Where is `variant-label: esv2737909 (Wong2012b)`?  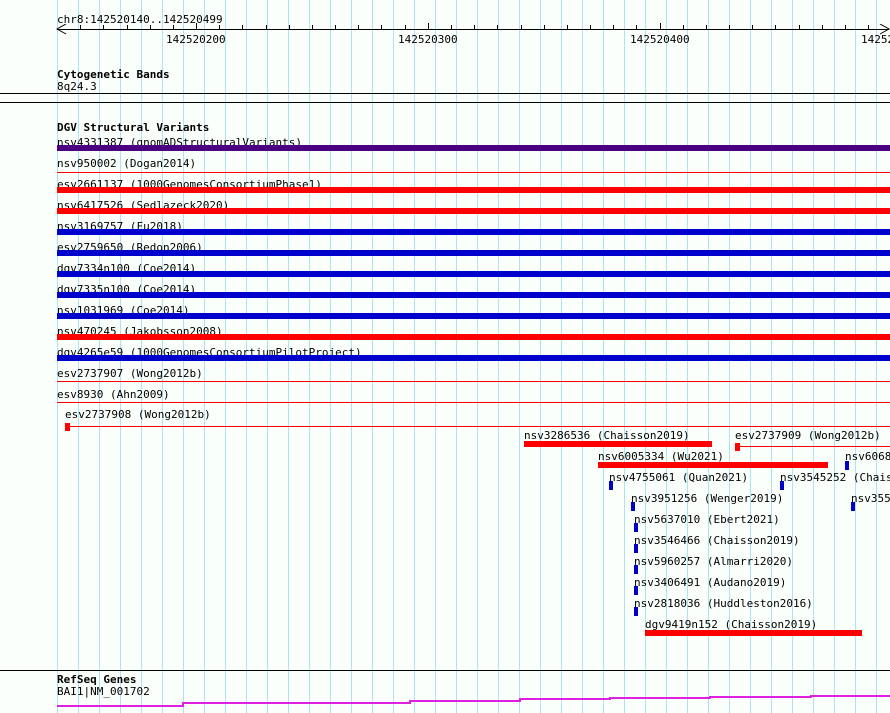 variant-label: esv2737909 (Wong2012b) is located at coordinates (808, 435).